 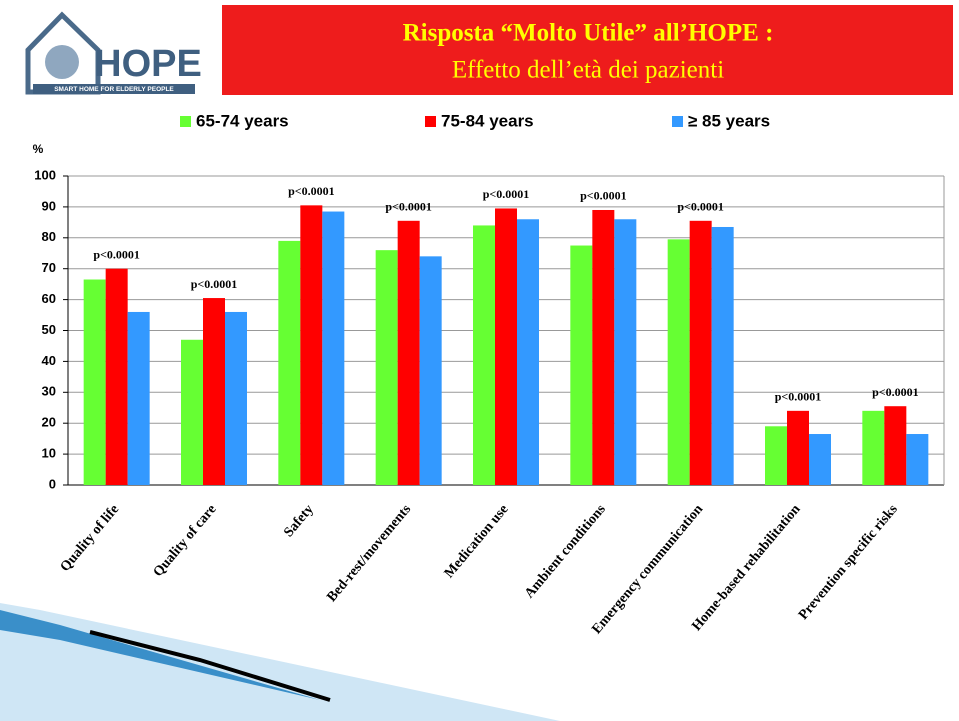 I want to click on logo-bar, so click(x=114, y=89).